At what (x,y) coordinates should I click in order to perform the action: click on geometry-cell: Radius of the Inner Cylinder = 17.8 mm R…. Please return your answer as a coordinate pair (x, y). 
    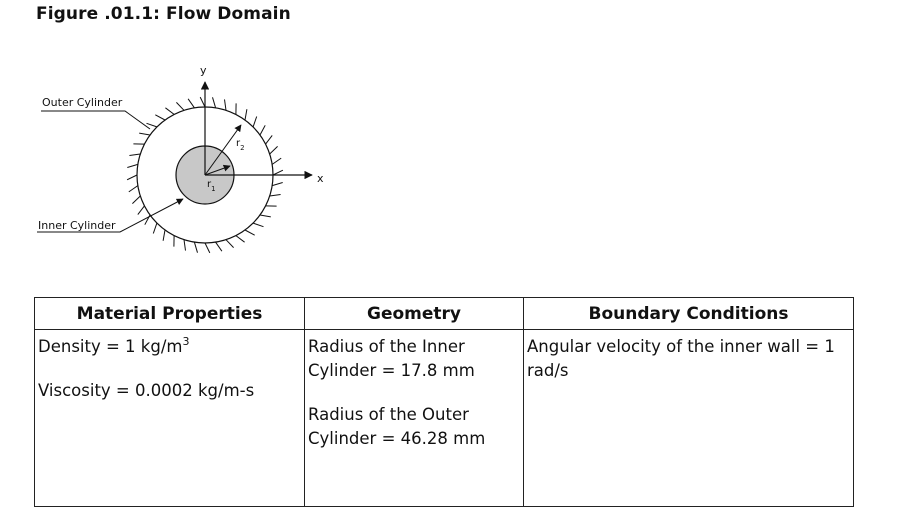
    Looking at the image, I should click on (414, 418).